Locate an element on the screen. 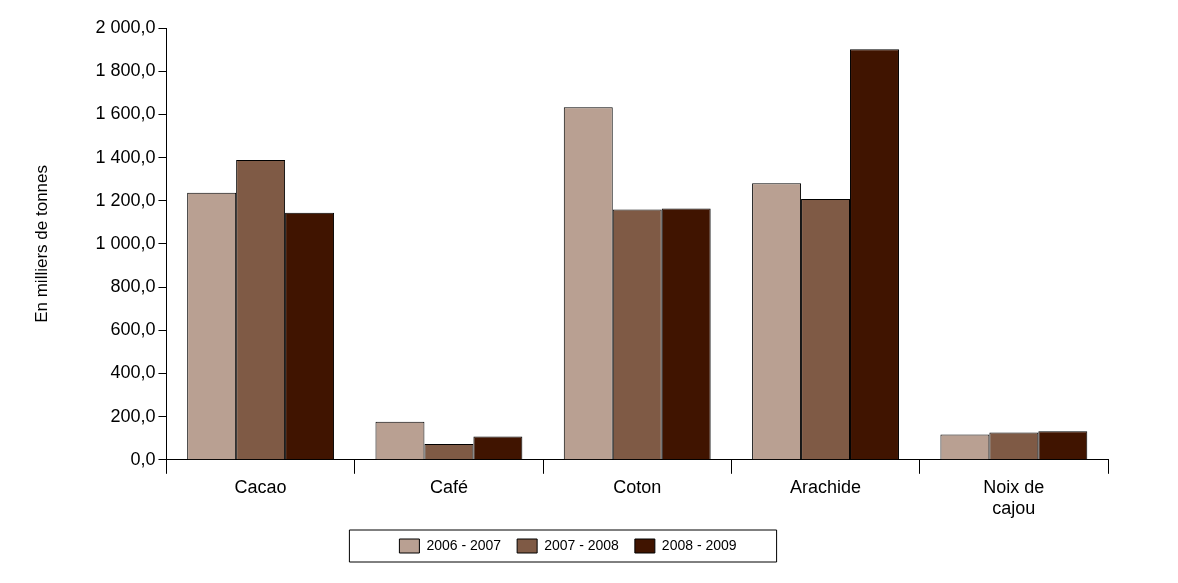 This screenshot has width=1178, height=583. y-tick-label: 1 800,0 is located at coordinates (125, 70).